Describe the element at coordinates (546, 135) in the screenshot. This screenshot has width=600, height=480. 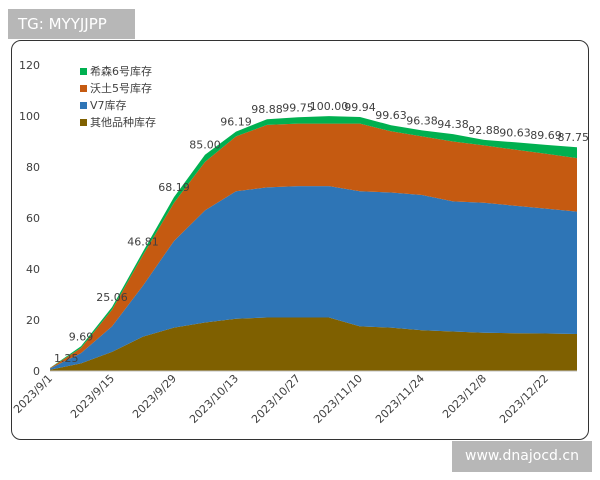
I see `total-label: 89.69` at that location.